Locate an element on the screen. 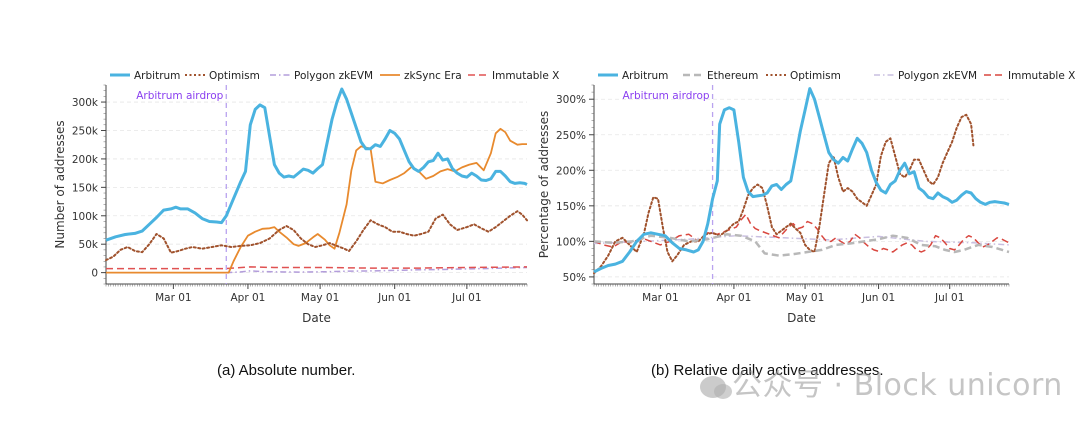  y-tick-label: 300k is located at coordinates (85, 103).